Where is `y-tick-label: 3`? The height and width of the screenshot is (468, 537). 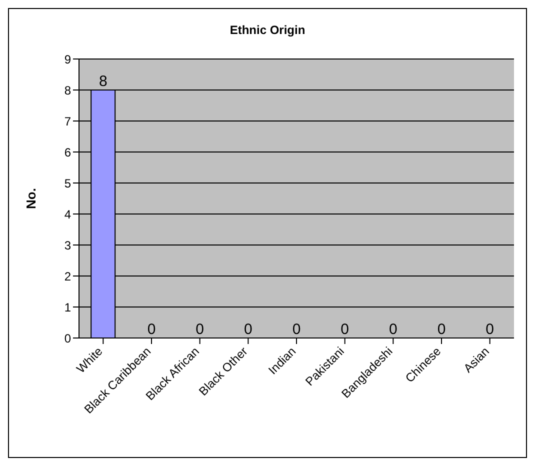
y-tick-label: 3 is located at coordinates (68, 245).